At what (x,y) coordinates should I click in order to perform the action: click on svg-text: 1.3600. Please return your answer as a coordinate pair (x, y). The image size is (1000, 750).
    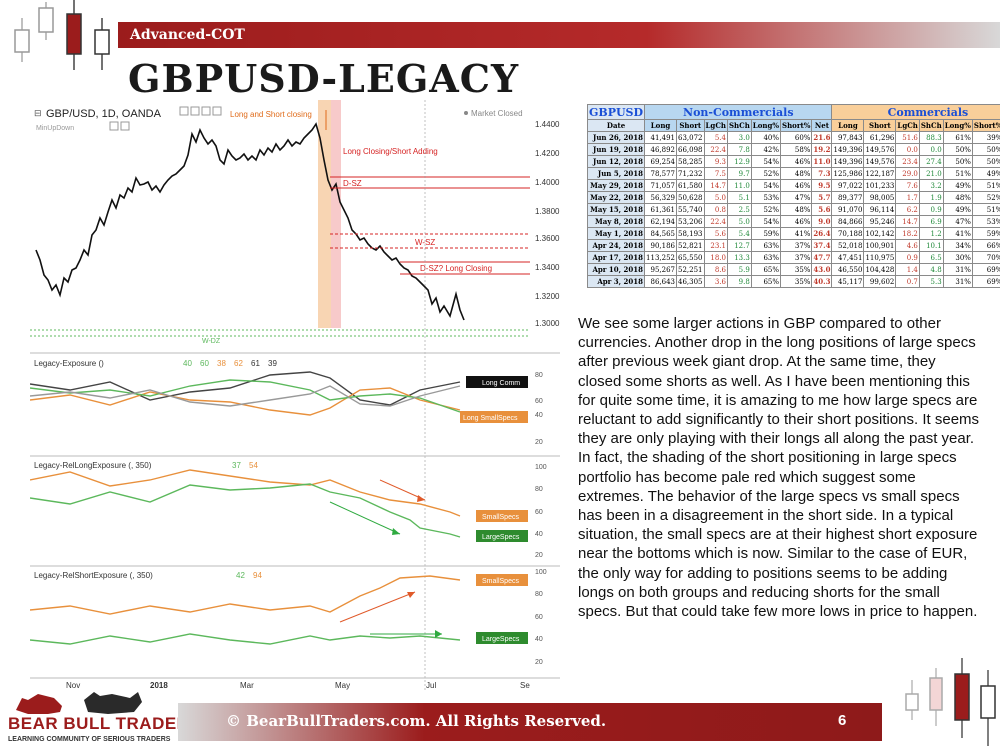
    Looking at the image, I should click on (547, 238).